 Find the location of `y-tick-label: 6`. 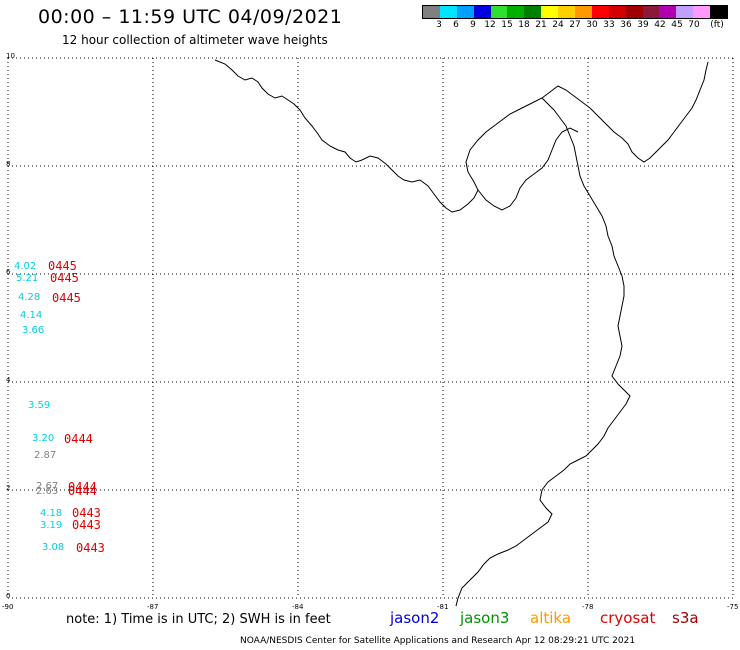

y-tick-label: 6 is located at coordinates (8, 272).